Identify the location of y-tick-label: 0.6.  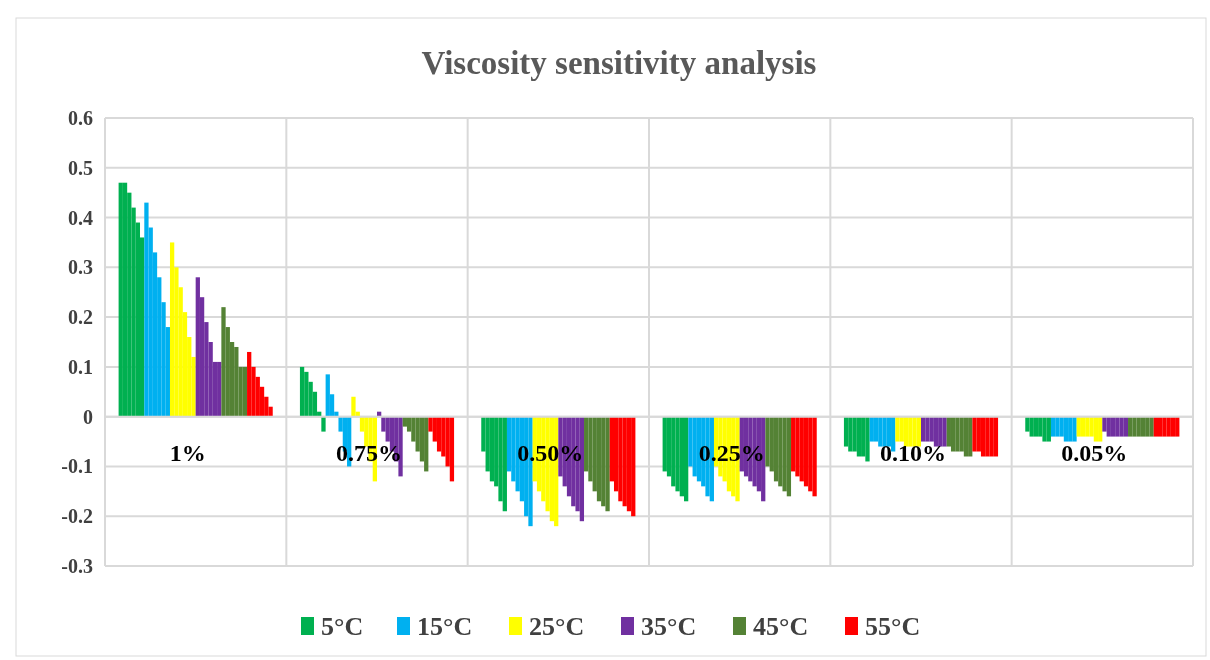
(80, 118).